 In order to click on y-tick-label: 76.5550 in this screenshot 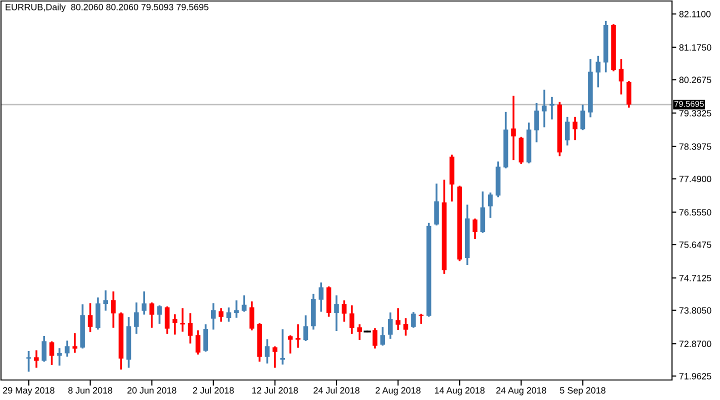, I will do `click(695, 212)`.